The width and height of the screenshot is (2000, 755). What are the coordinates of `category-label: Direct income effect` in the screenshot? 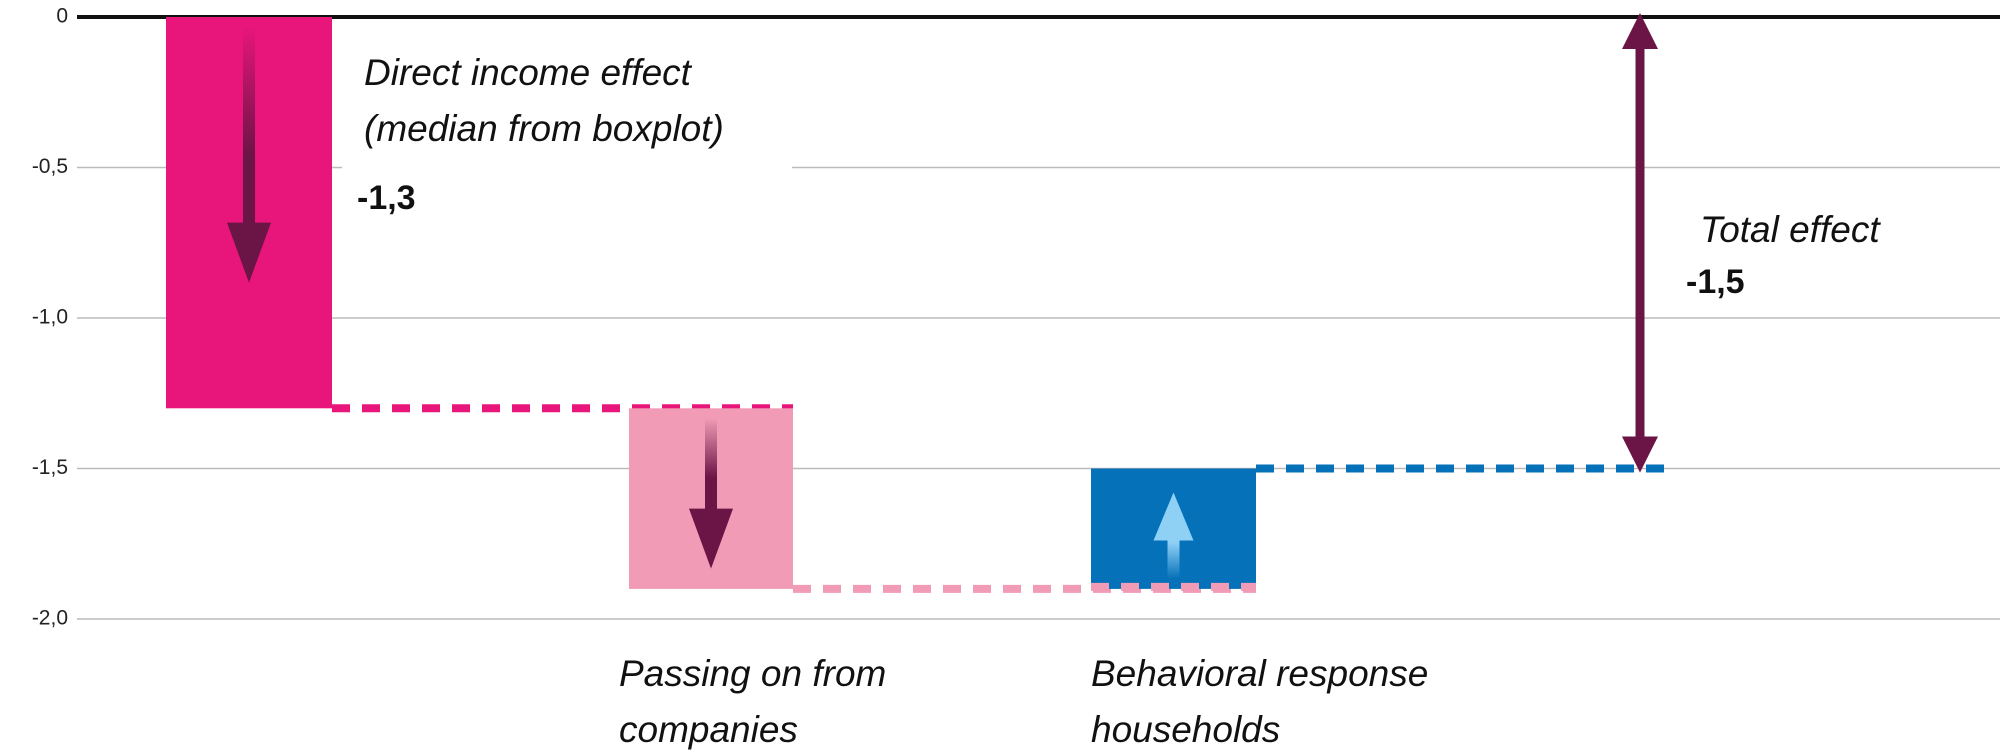 It's located at (528, 72).